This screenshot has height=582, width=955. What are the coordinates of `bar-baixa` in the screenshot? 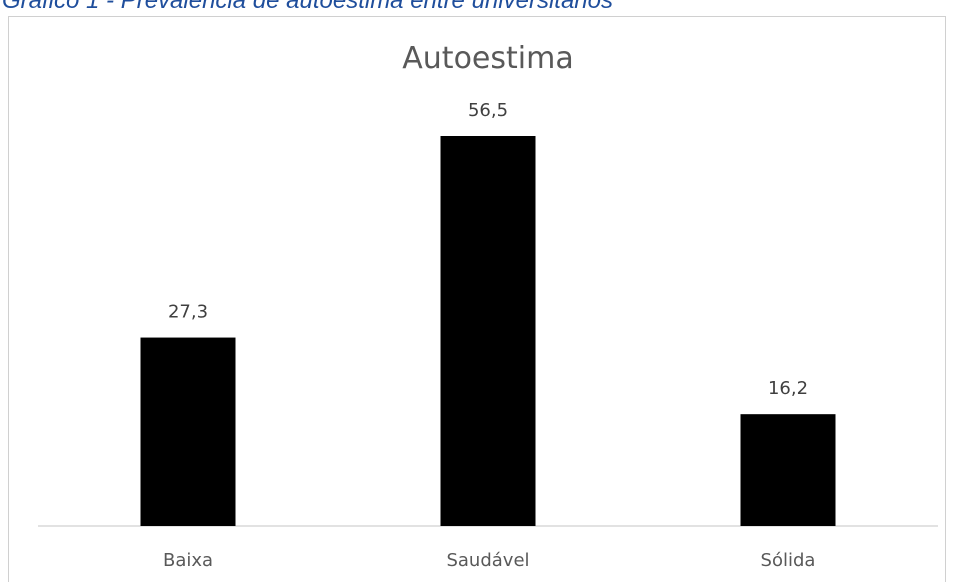 It's located at (188, 431).